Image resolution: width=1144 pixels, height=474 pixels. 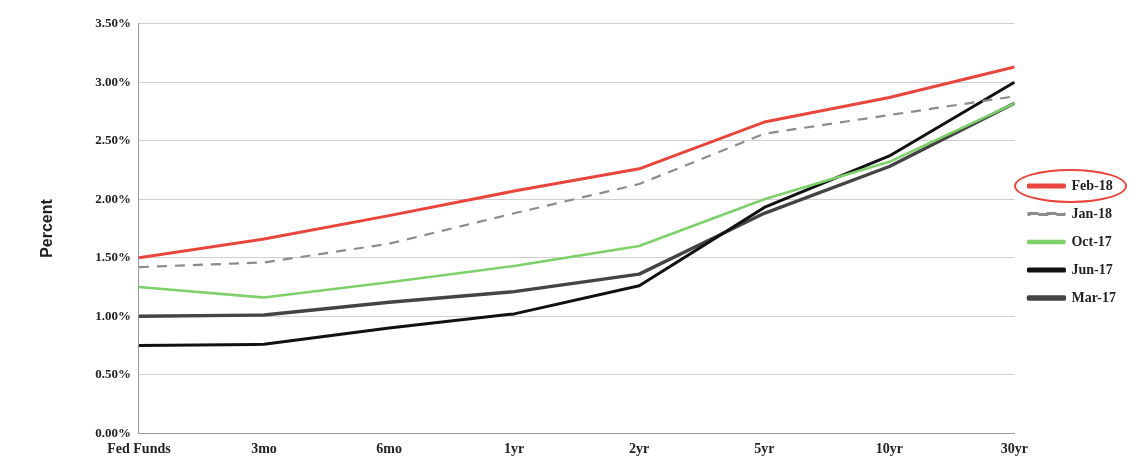 What do you see at coordinates (264, 449) in the screenshot?
I see `x-tick-label: 3mo` at bounding box center [264, 449].